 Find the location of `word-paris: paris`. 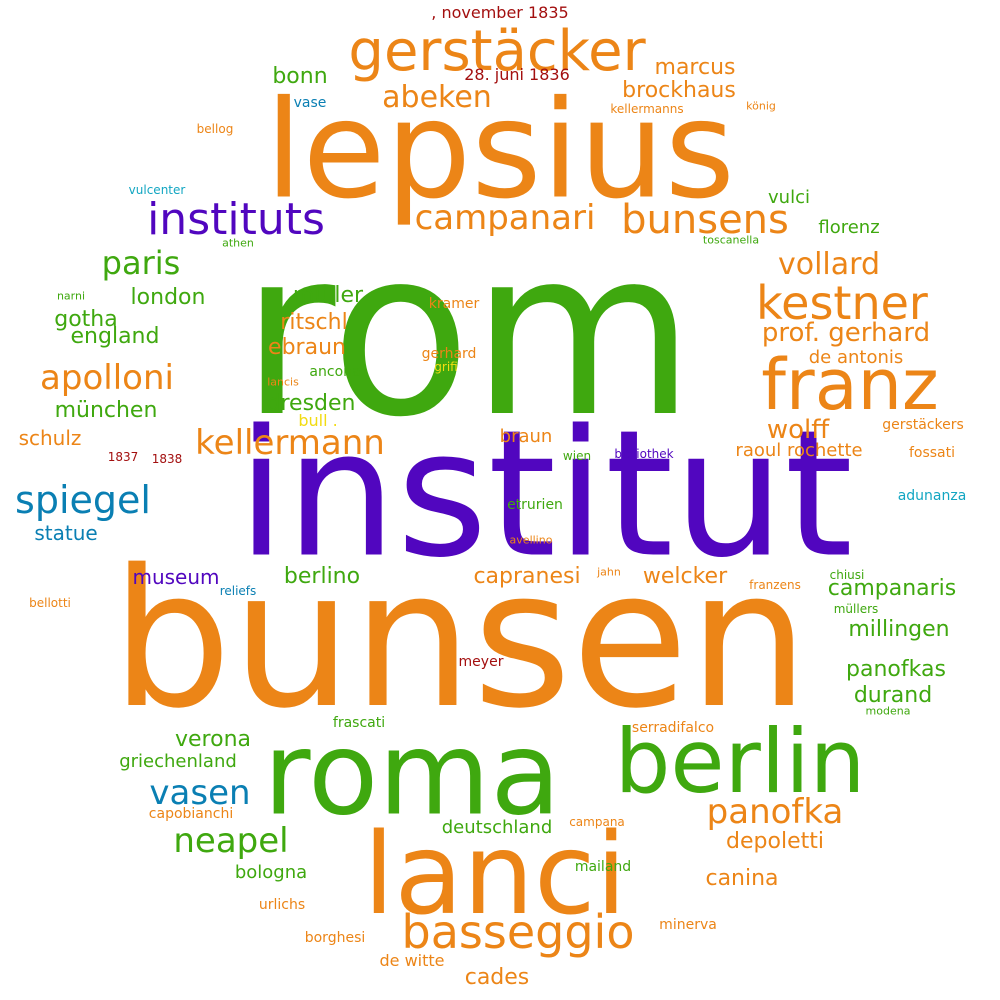

word-paris: paris is located at coordinates (141, 263).